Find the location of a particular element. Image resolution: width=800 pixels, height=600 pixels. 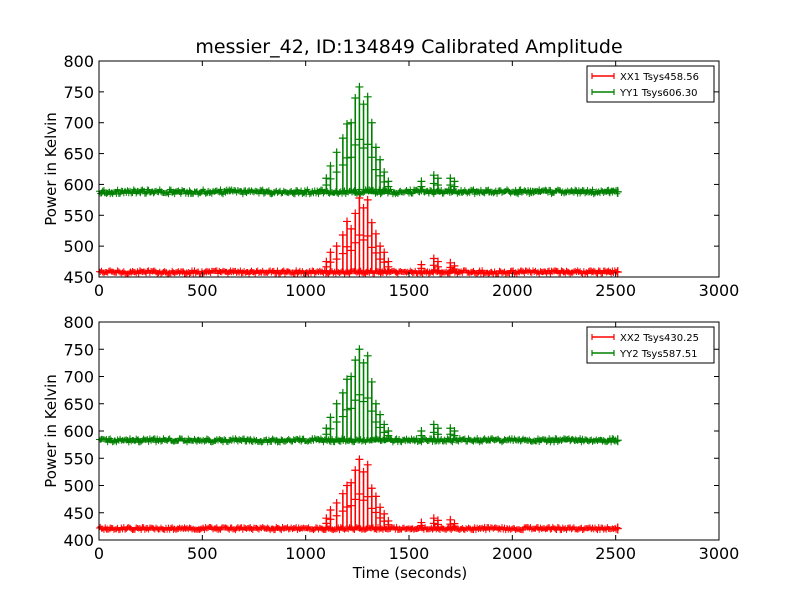

legend-label: YY2 Tsys587.51 is located at coordinates (658, 354).